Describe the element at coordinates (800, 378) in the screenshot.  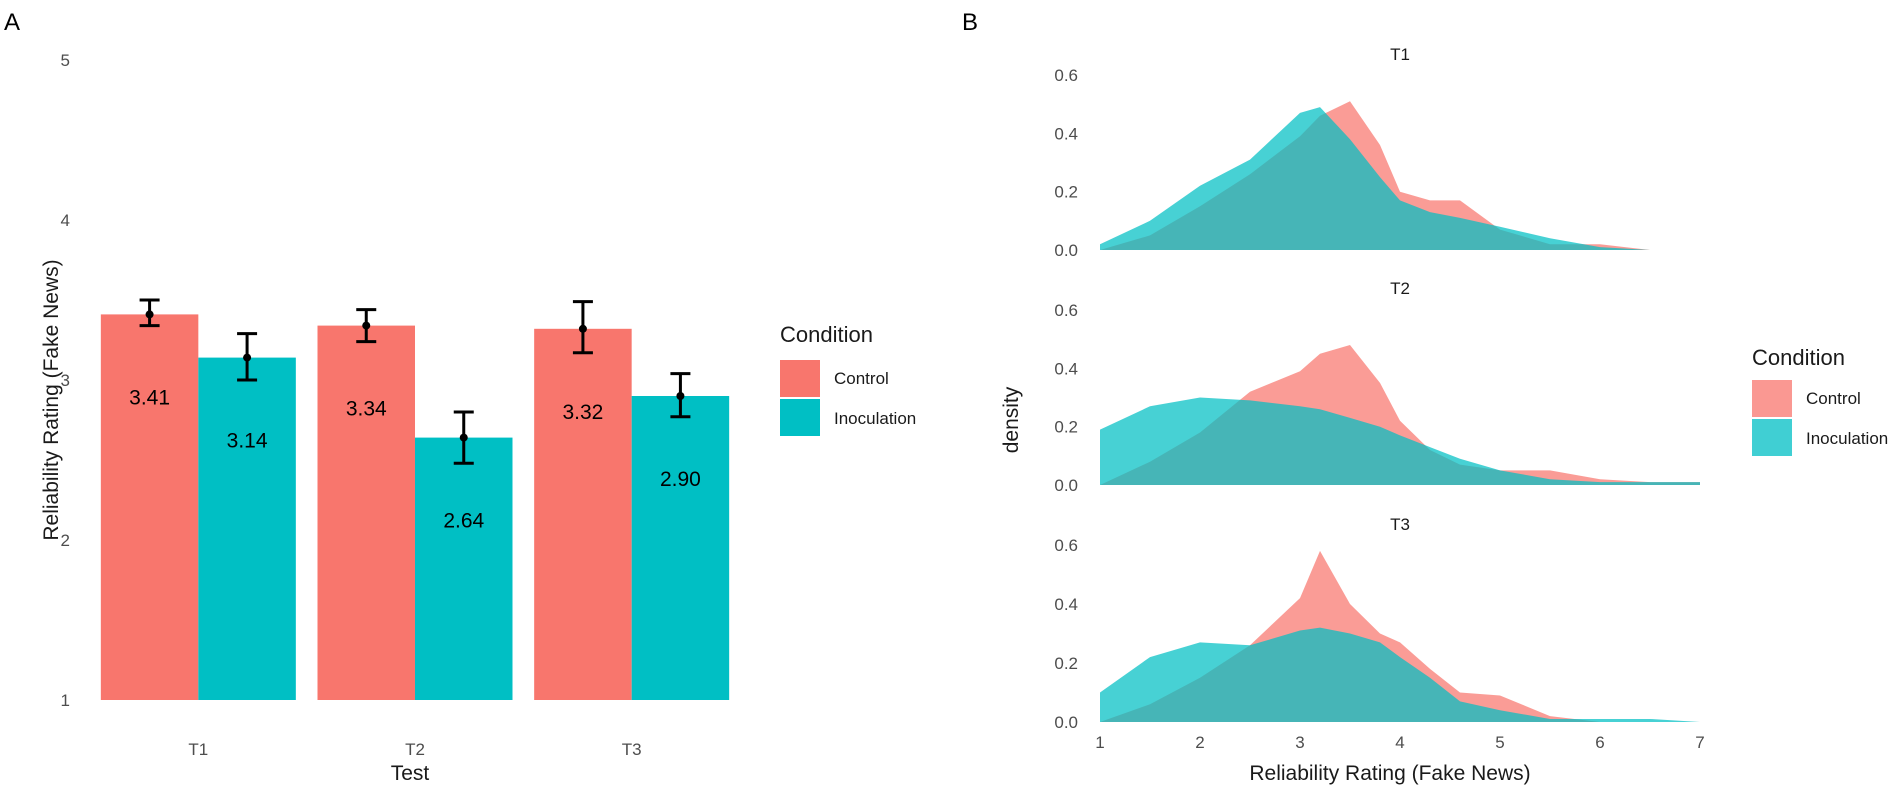
I see `panel-a-legend-swatch-control` at that location.